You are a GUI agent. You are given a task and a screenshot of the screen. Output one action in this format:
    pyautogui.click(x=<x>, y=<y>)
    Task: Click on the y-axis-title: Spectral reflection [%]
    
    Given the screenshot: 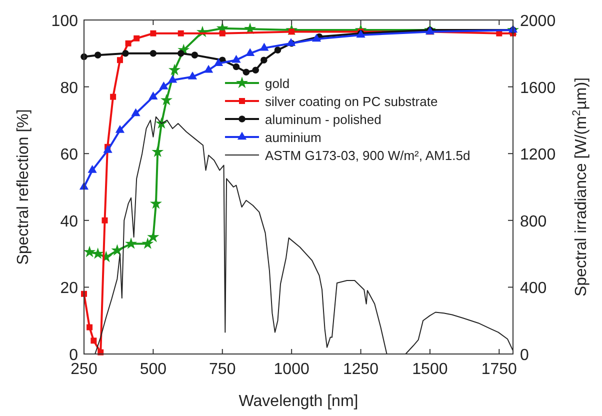 What is the action you would take?
    pyautogui.click(x=23, y=187)
    